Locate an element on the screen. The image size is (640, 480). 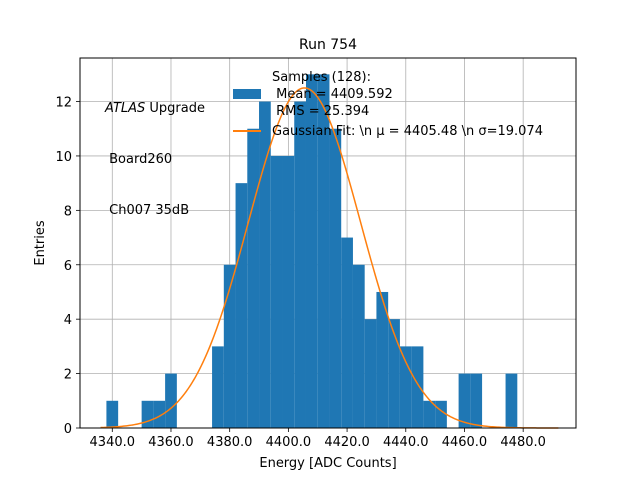
annotation-italic-1: ATLAS is located at coordinates (125, 108).